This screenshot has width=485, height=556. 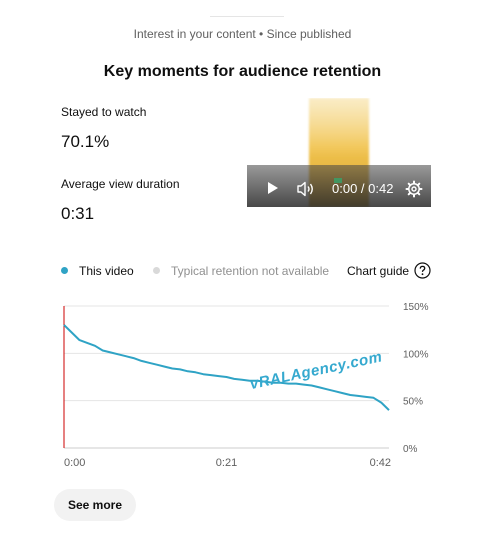 What do you see at coordinates (95, 505) in the screenshot?
I see `see-more-button: See more` at bounding box center [95, 505].